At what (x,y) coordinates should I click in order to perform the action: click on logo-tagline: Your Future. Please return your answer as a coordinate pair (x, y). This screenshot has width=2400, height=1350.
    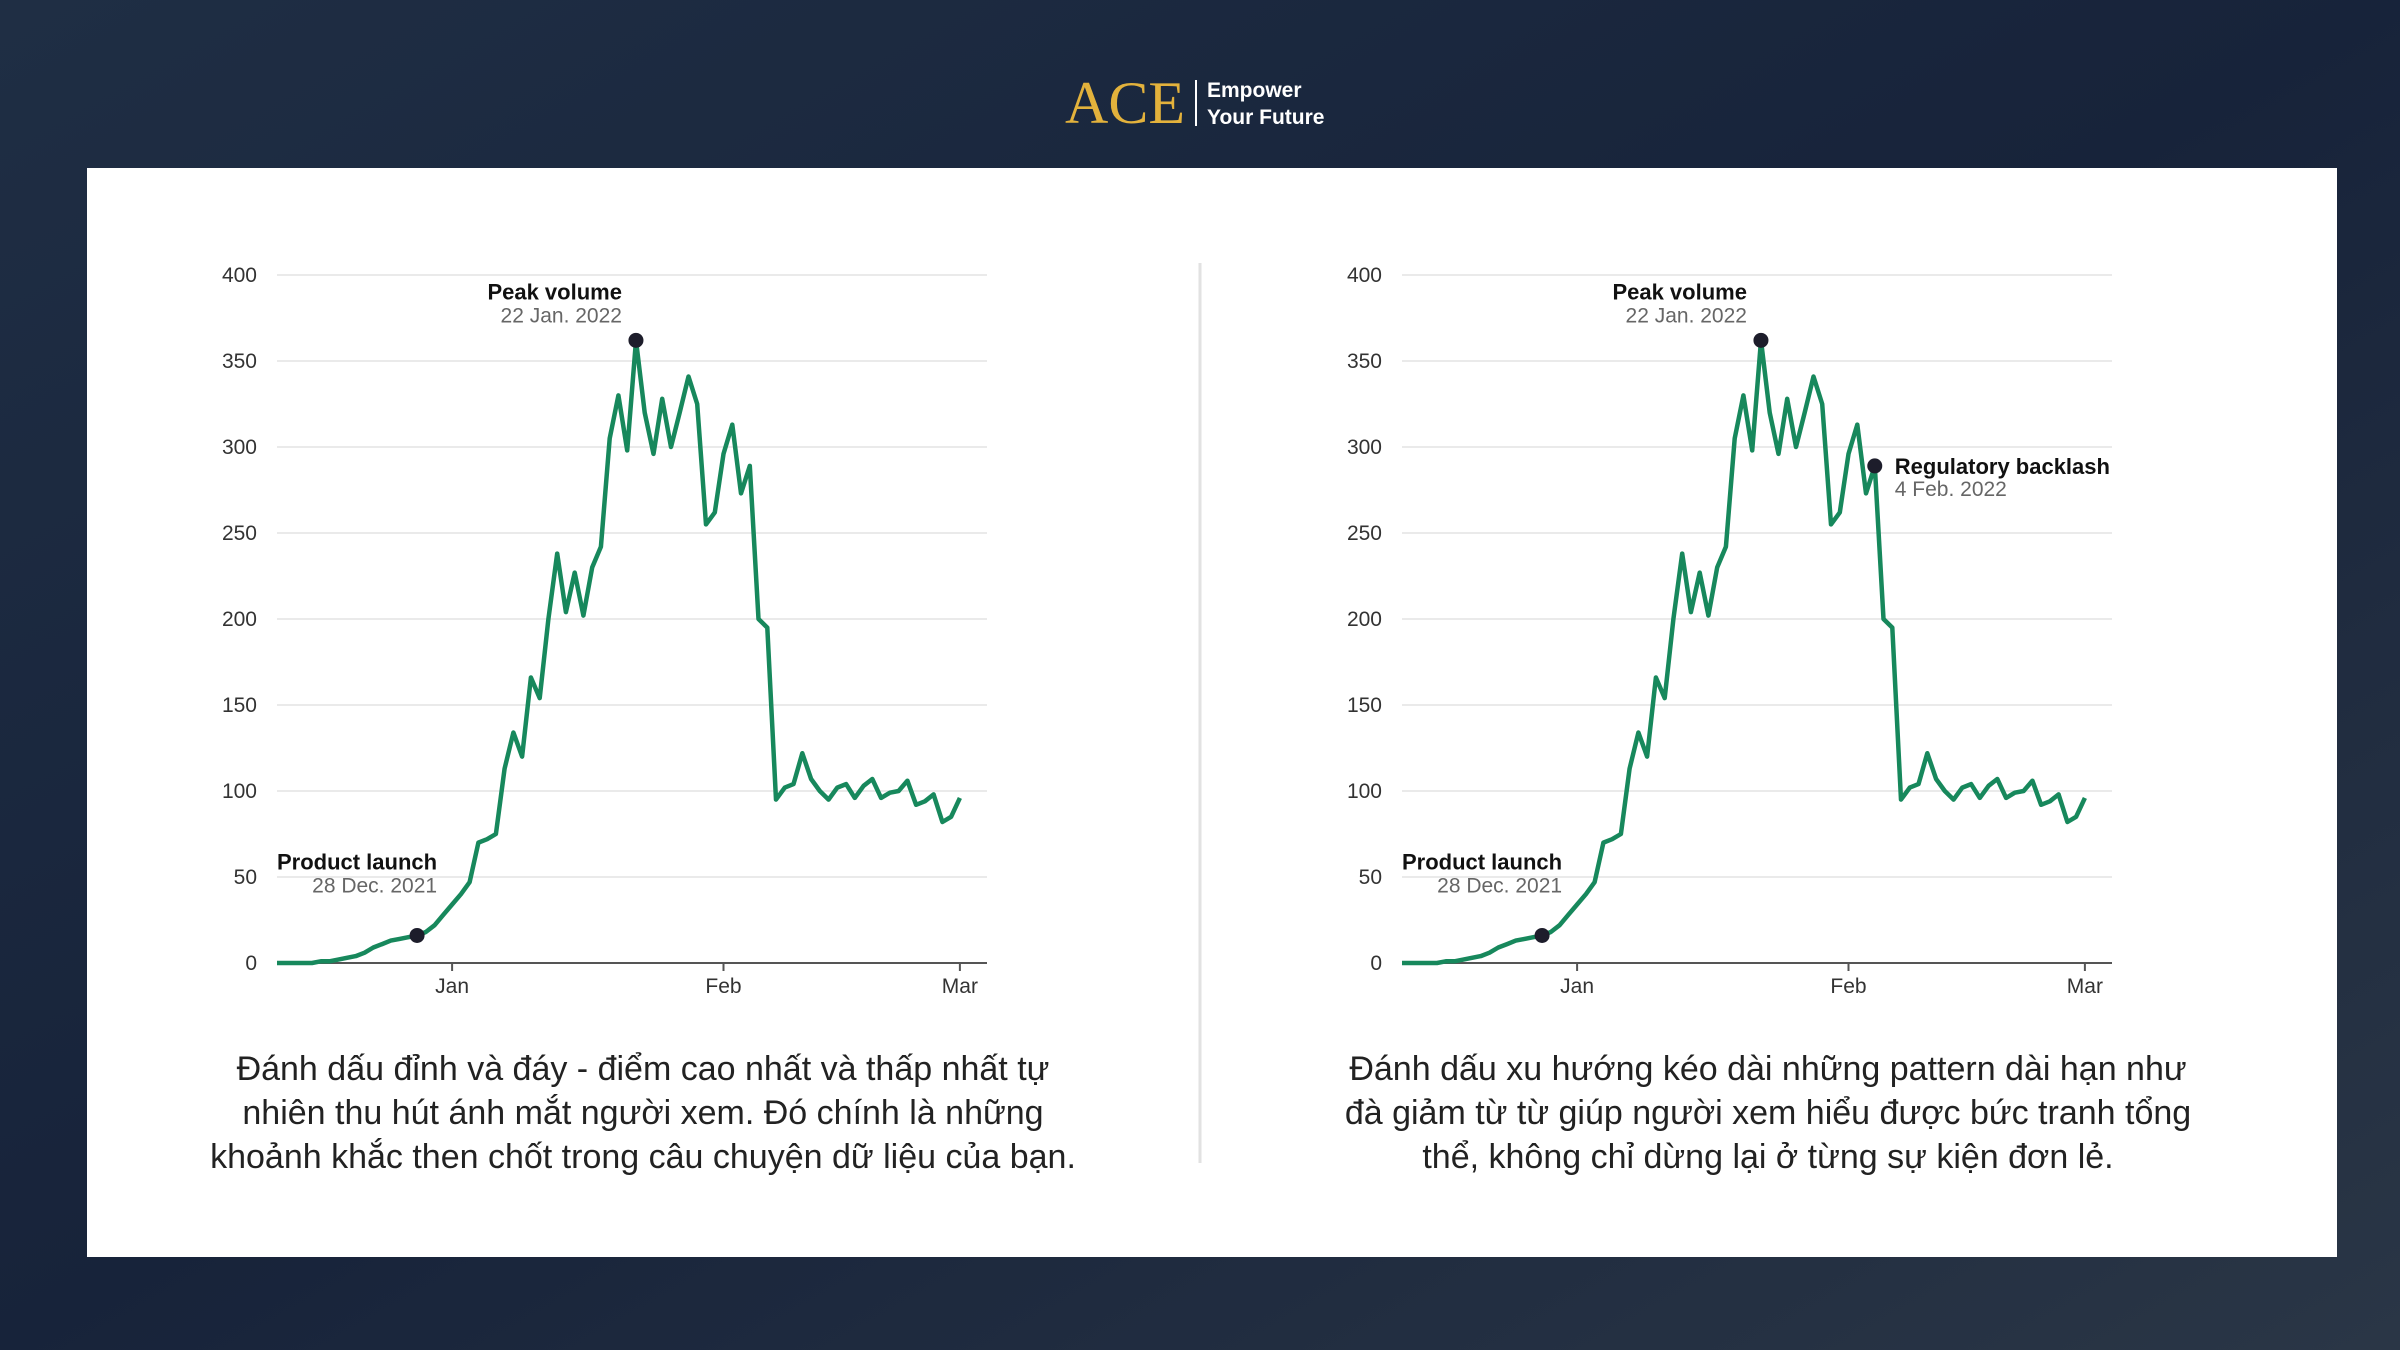
    Looking at the image, I should click on (1265, 117).